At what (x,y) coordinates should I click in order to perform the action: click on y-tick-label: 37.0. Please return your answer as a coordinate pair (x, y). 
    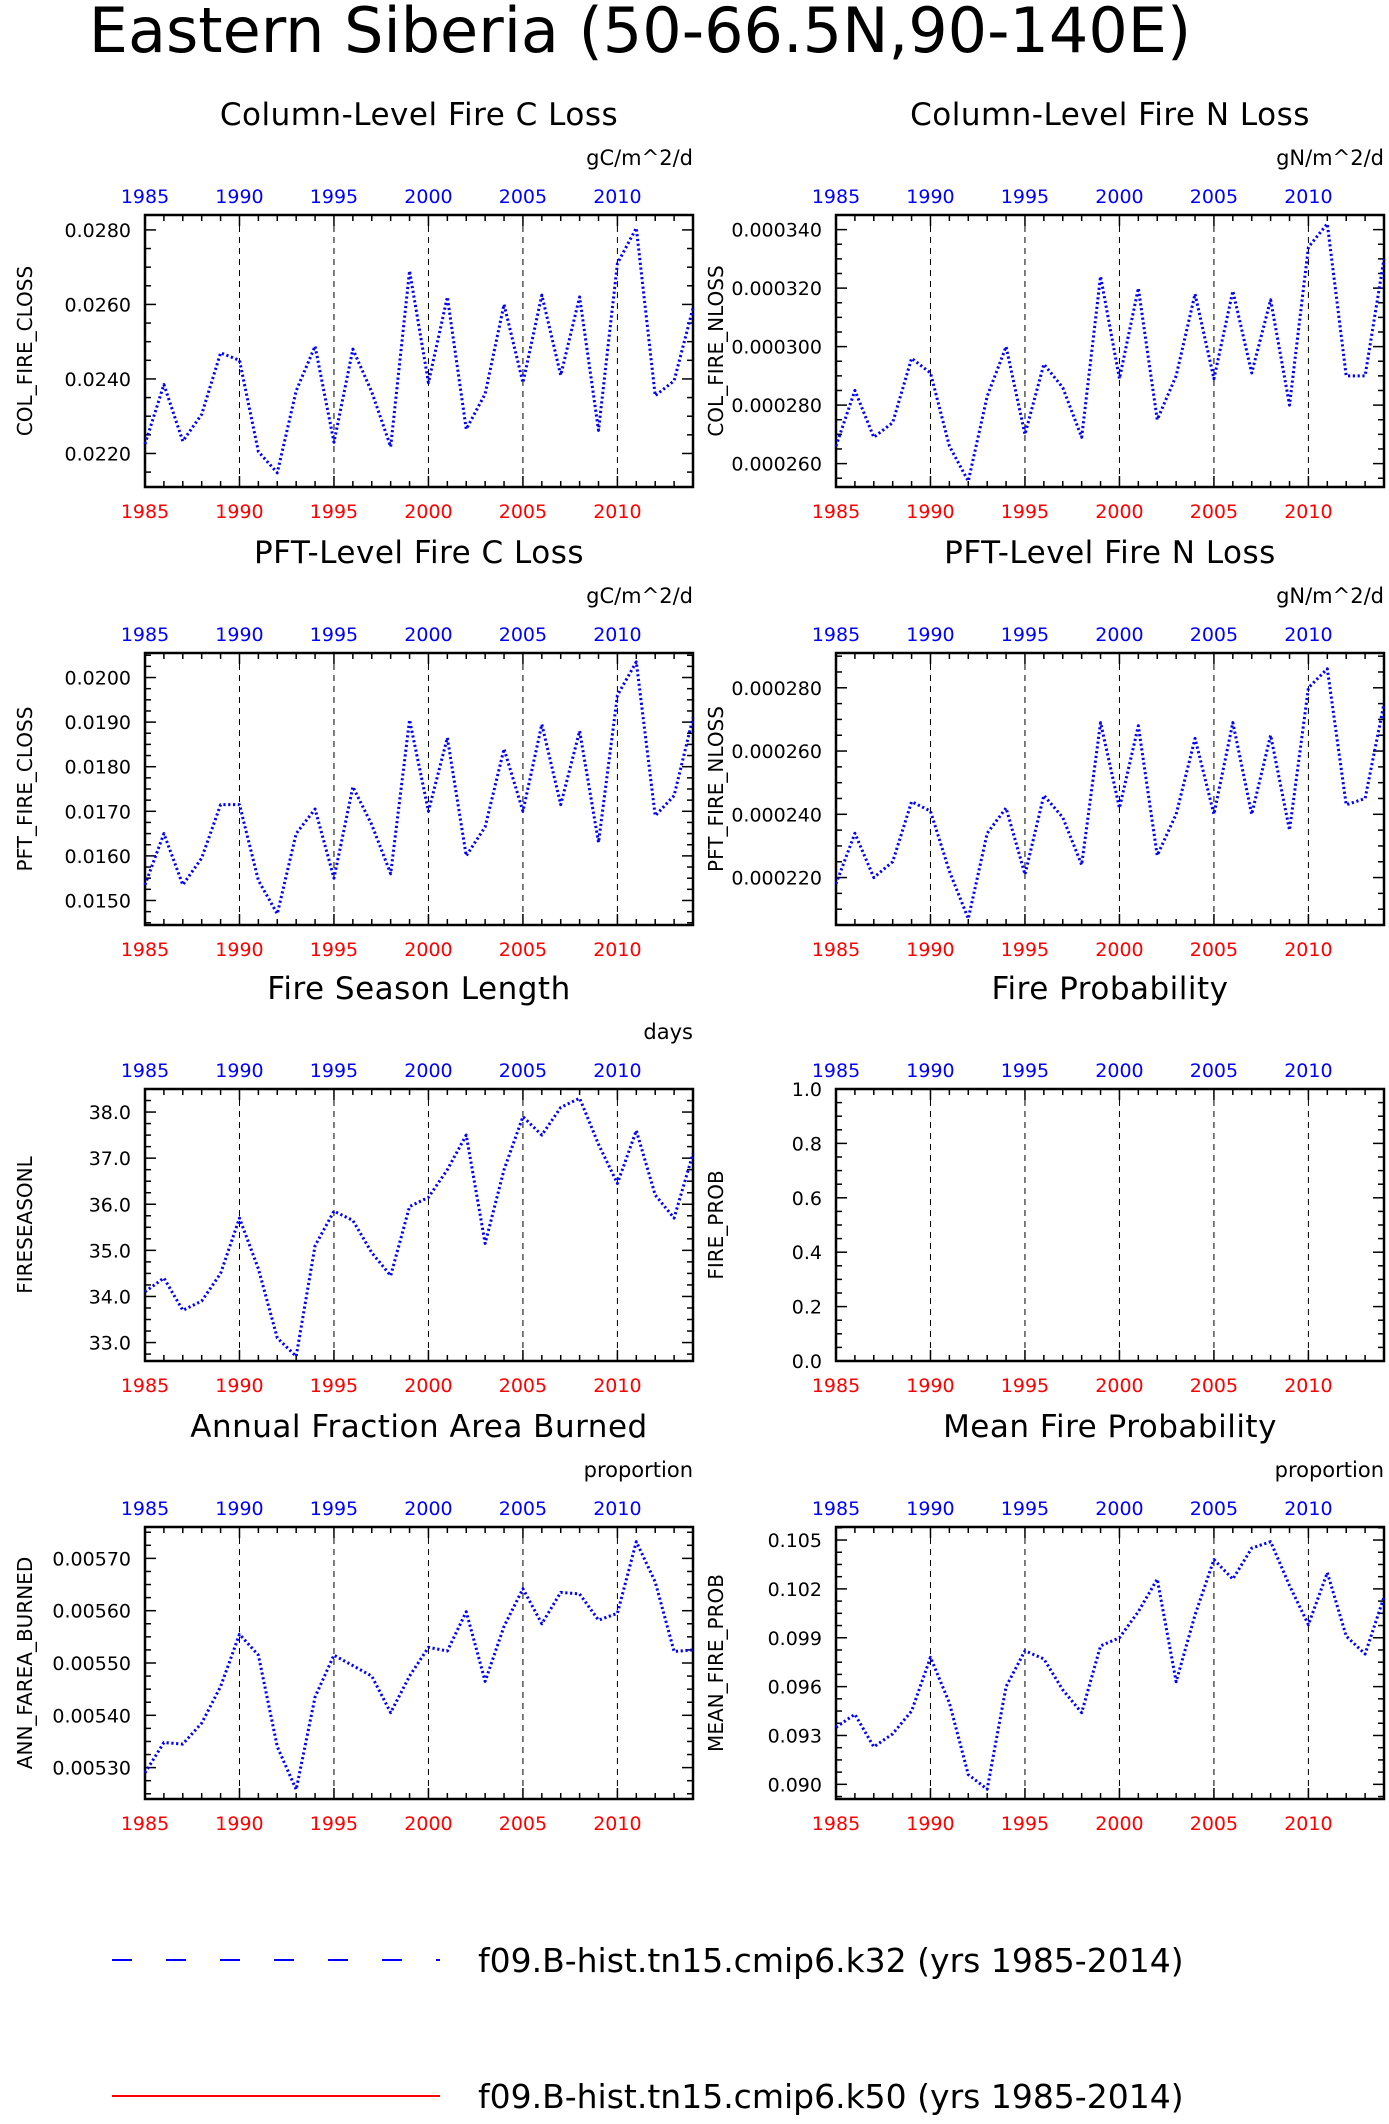
    Looking at the image, I should click on (110, 1159).